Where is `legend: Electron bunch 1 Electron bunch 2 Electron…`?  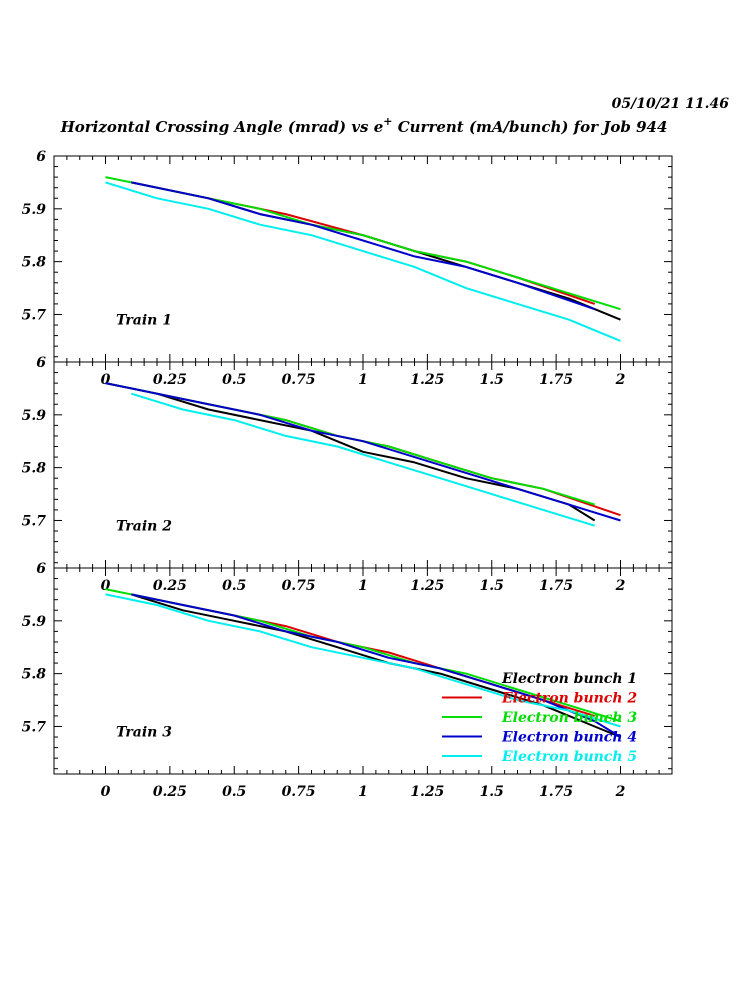 legend: Electron bunch 1 Electron bunch 2 Electron… is located at coordinates (539, 718).